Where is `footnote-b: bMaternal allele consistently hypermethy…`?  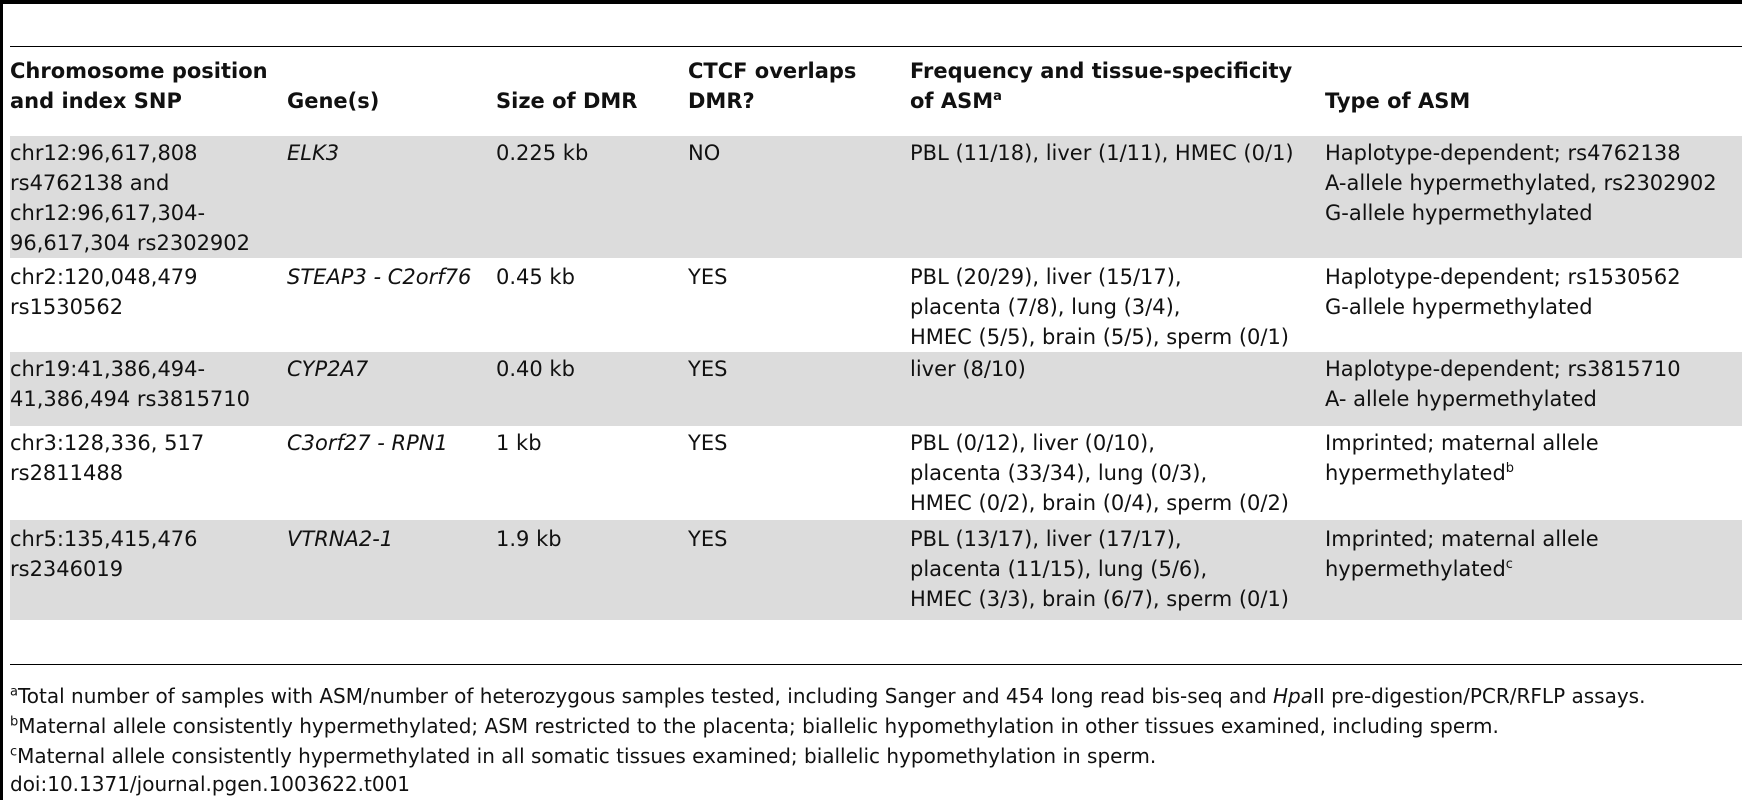 footnote-b: bMaternal allele consistently hypermethy… is located at coordinates (754, 726).